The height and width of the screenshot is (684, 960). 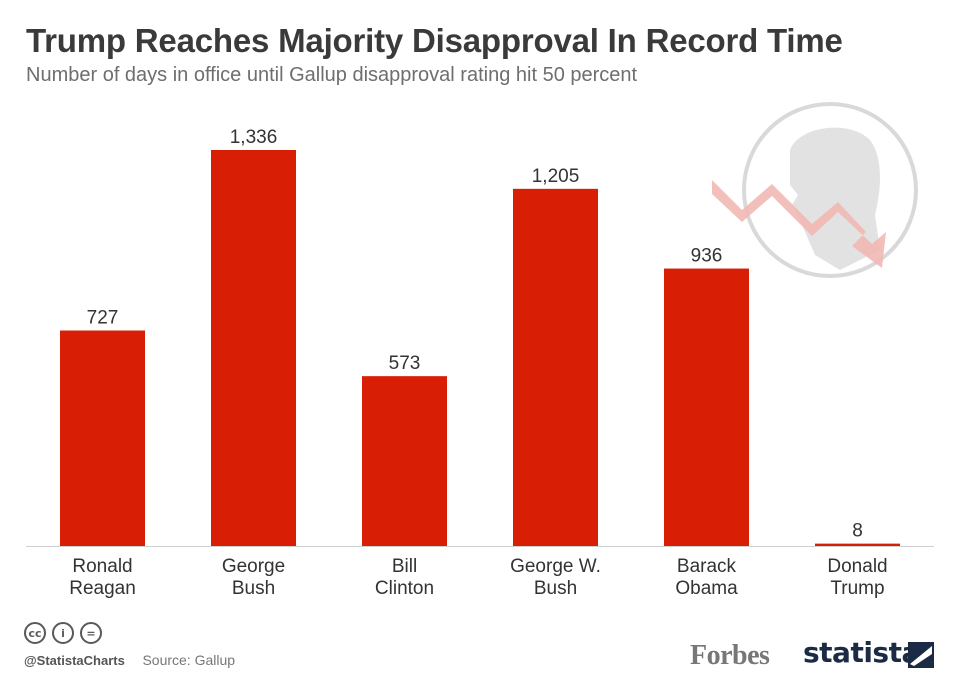 I want to click on category-label: Ronald, so click(x=102, y=566).